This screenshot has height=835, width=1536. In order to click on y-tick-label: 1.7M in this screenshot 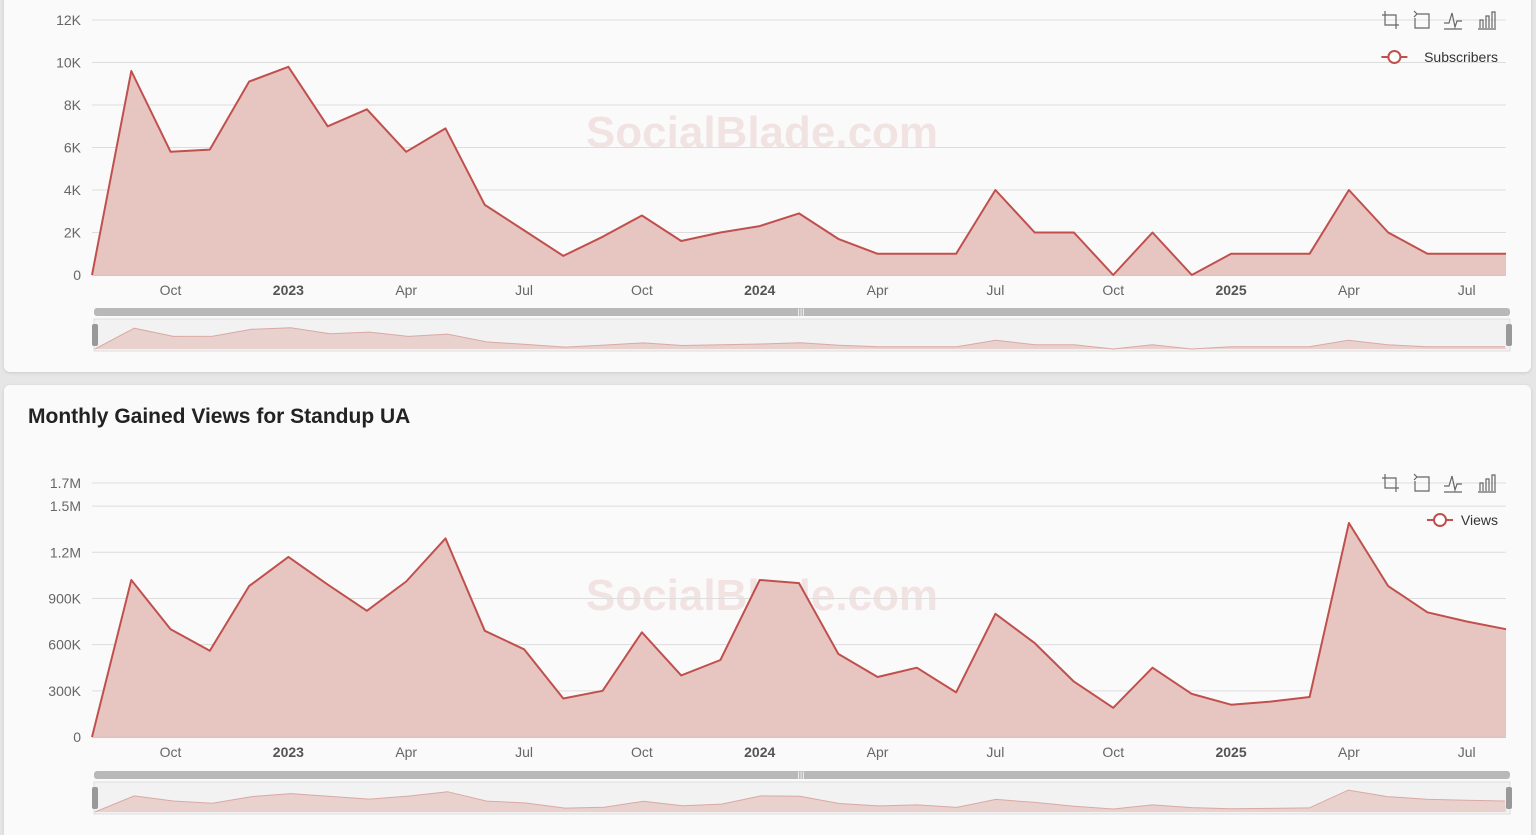, I will do `click(65, 483)`.